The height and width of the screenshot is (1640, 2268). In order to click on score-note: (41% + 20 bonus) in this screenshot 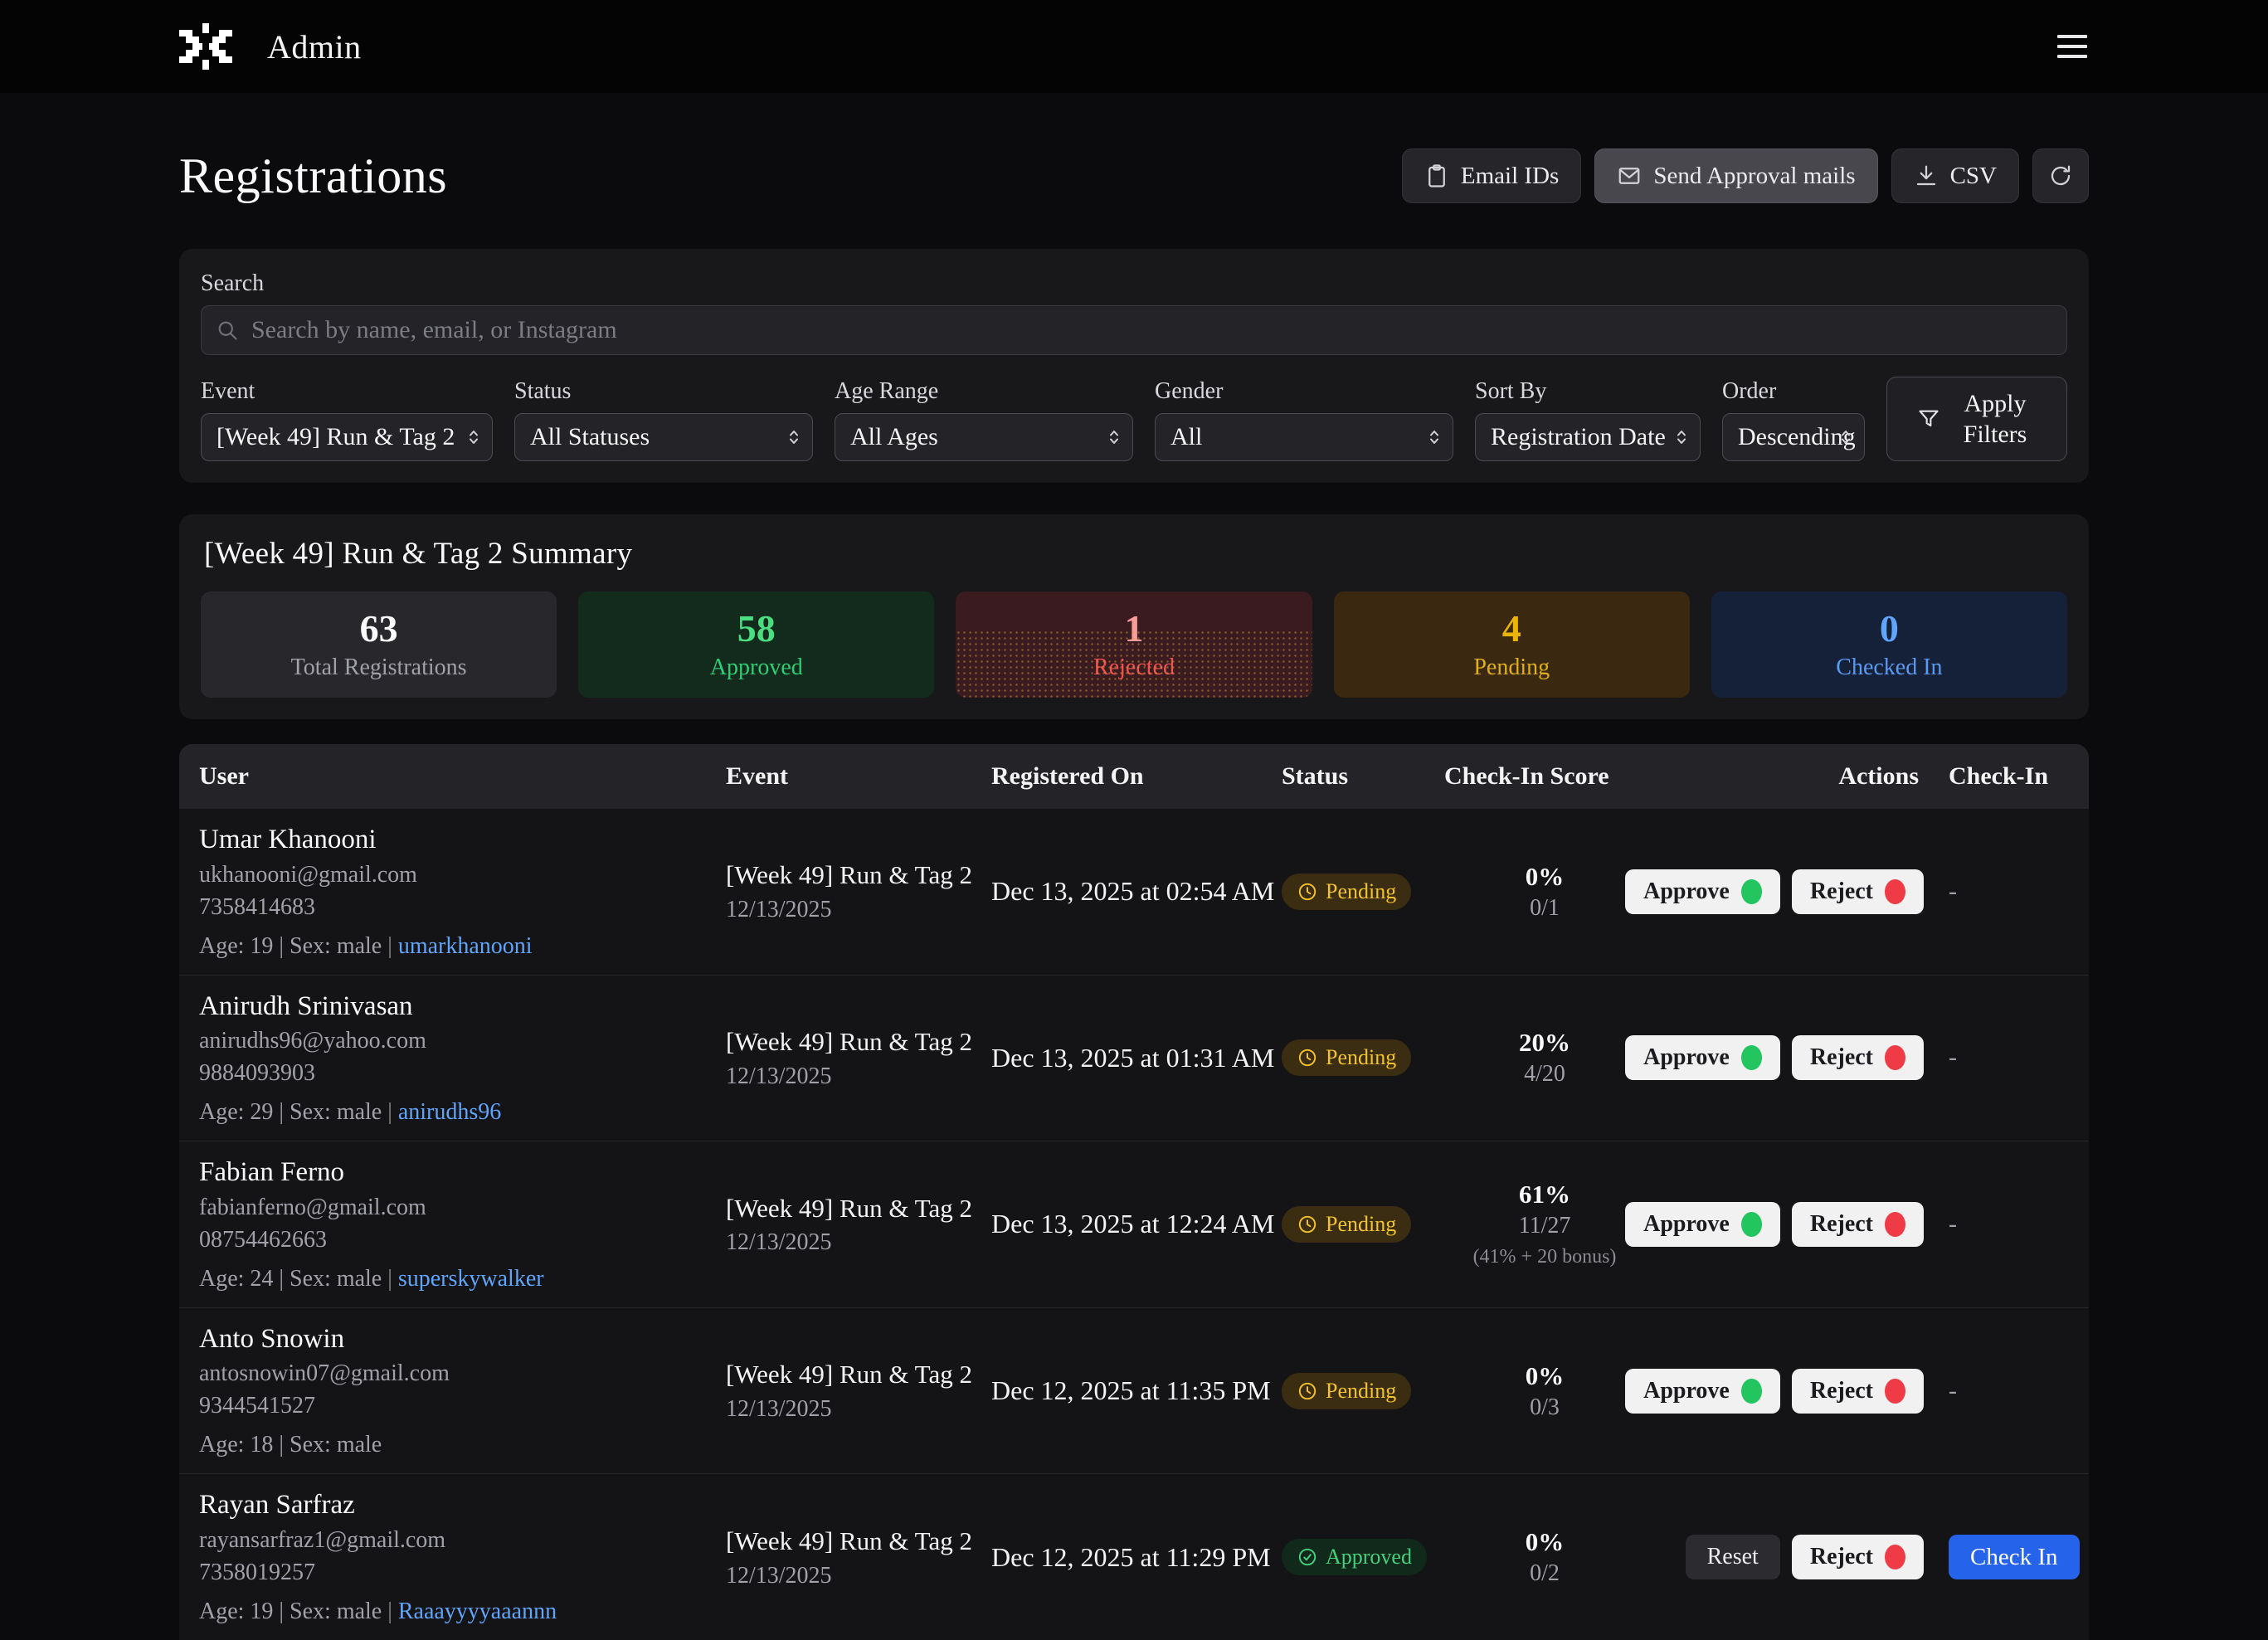, I will do `click(1544, 1257)`.